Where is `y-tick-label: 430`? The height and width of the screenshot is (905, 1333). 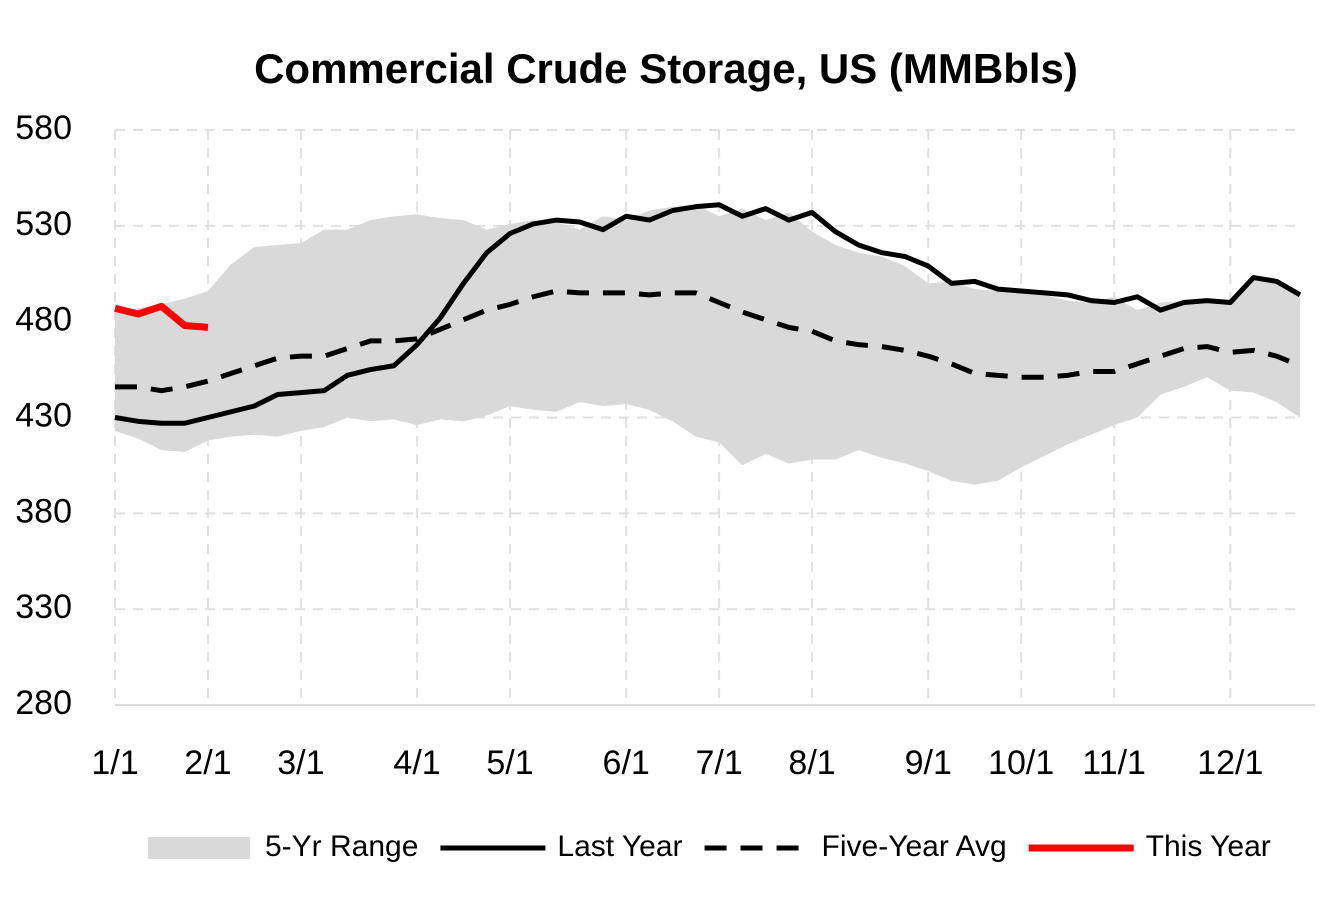 y-tick-label: 430 is located at coordinates (43, 415).